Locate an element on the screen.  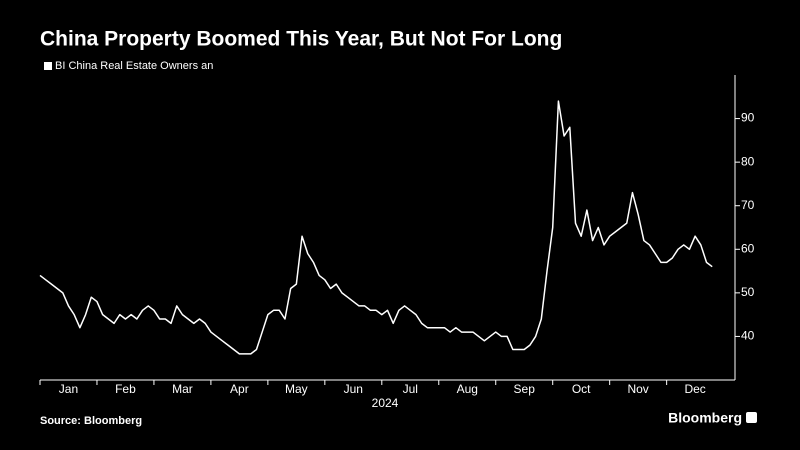
y-tick-label: 90 is located at coordinates (748, 118).